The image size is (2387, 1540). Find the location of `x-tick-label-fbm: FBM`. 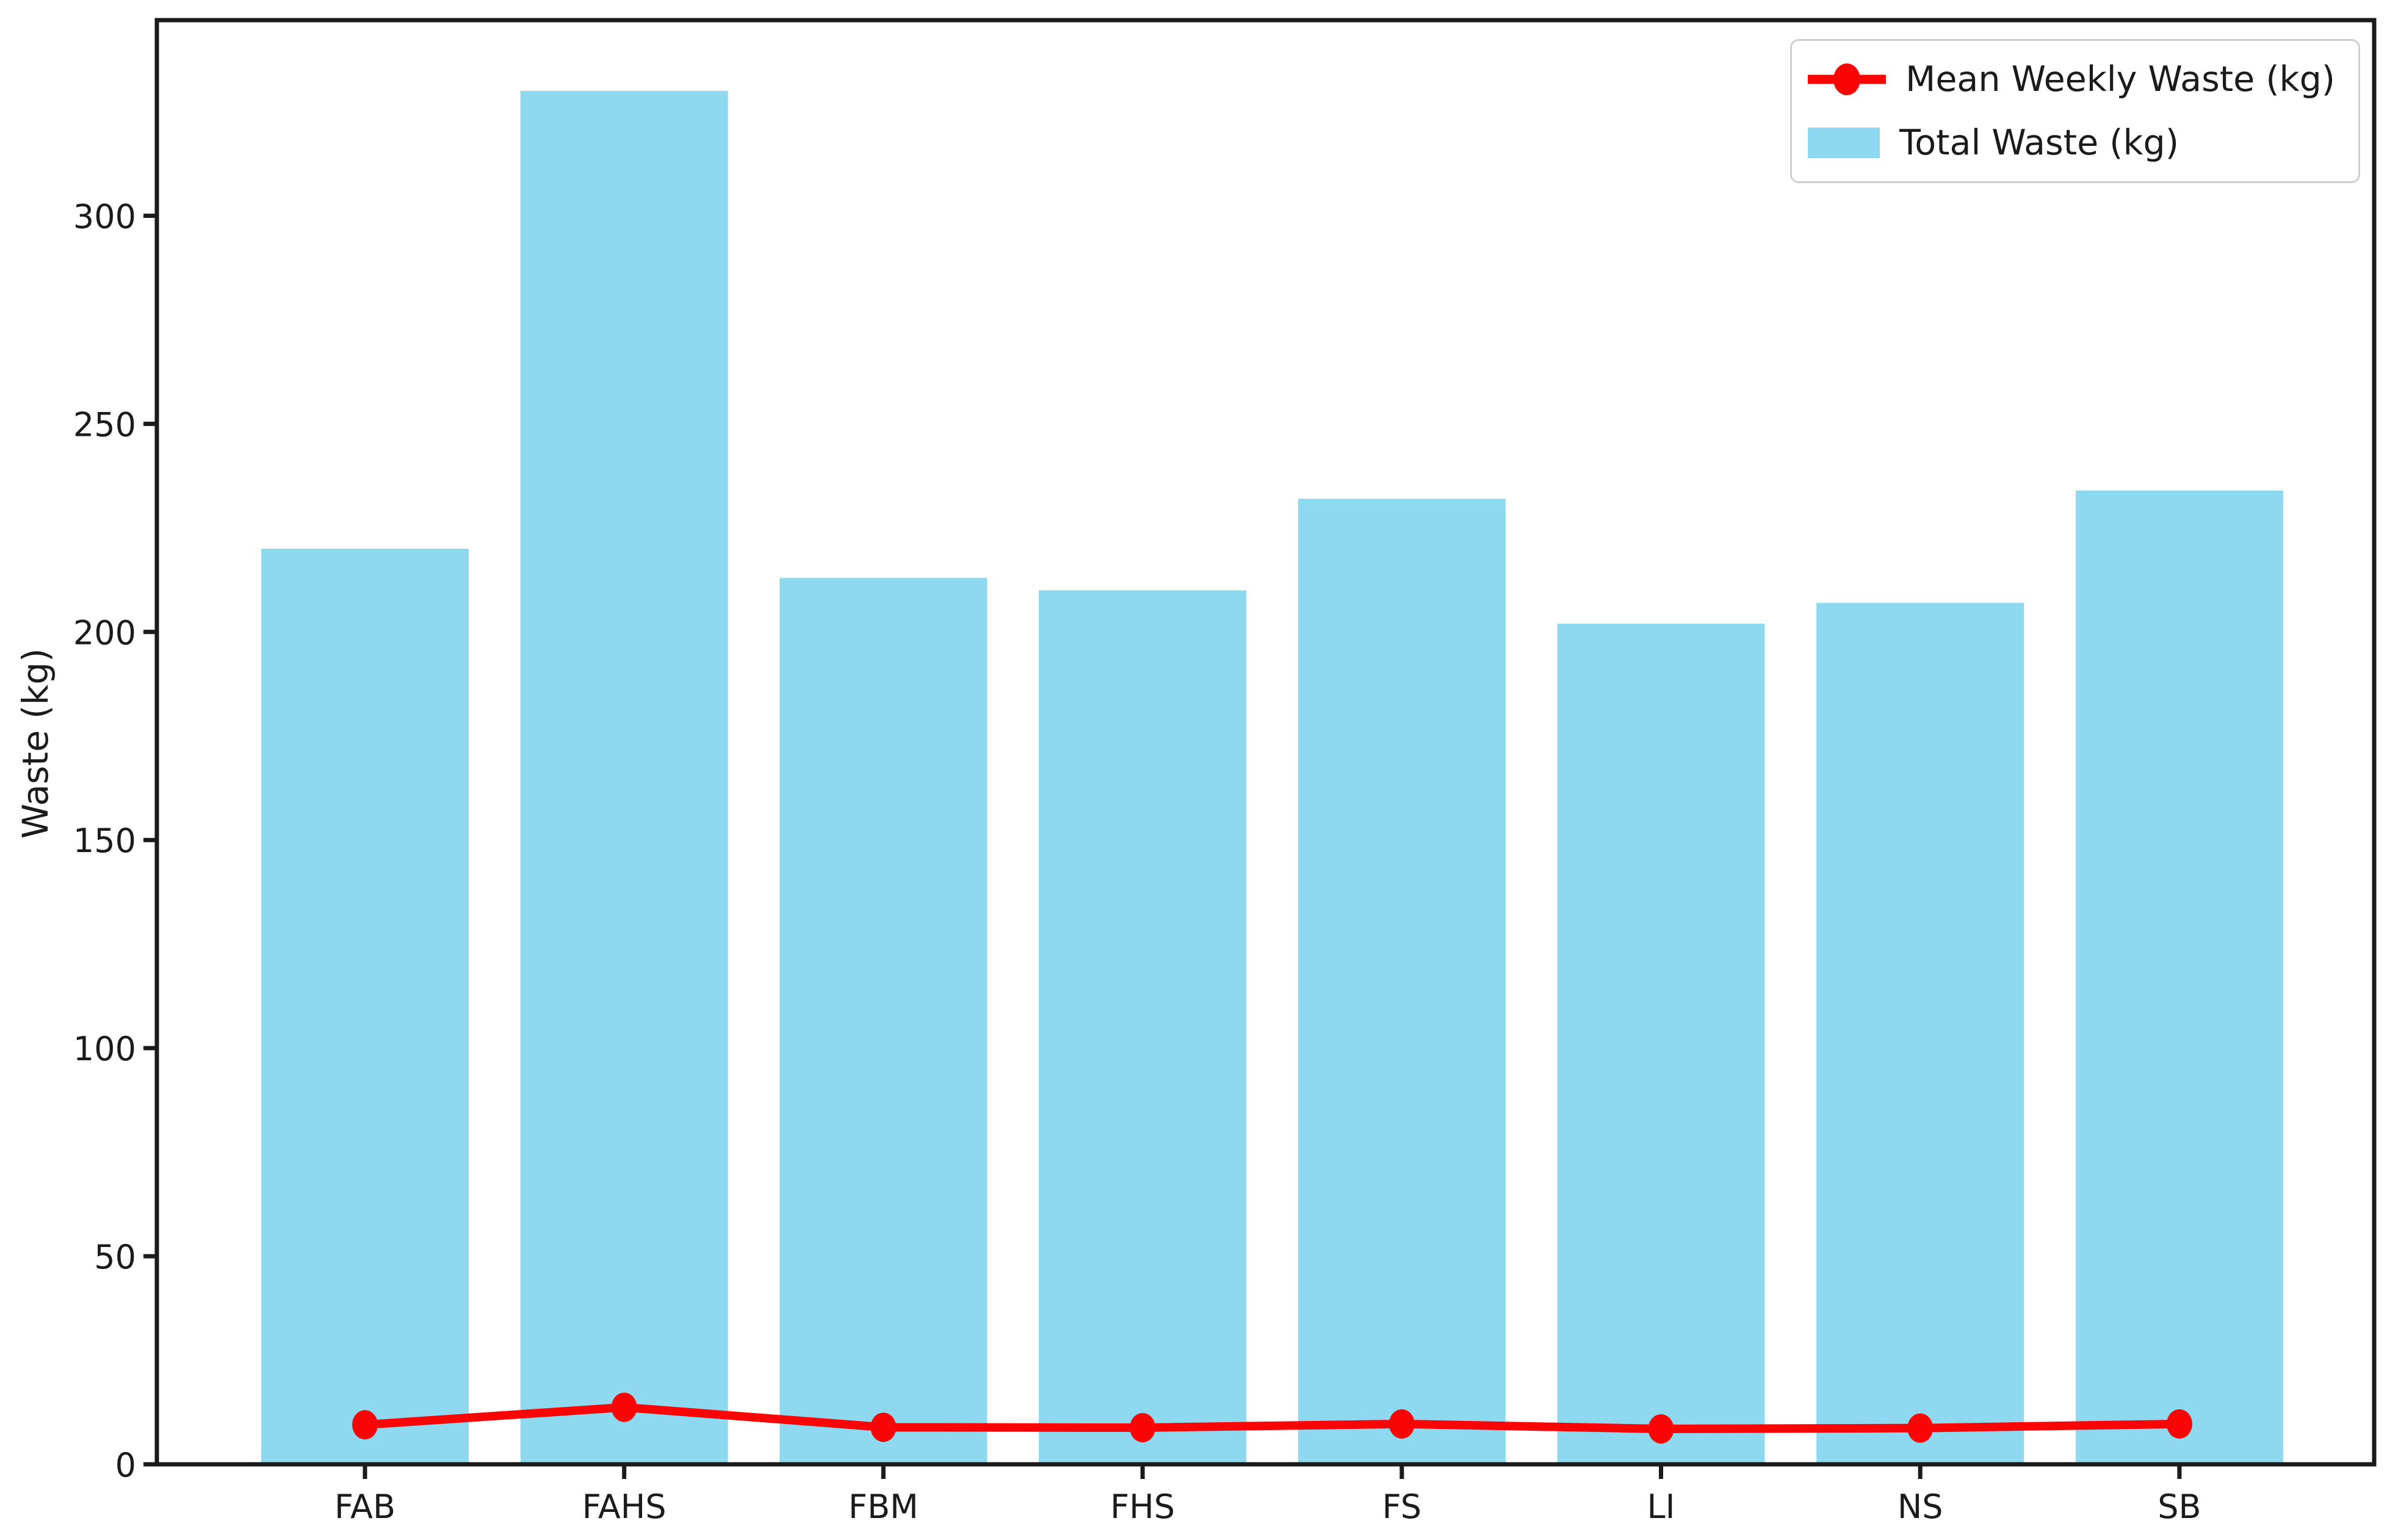

x-tick-label-fbm: FBM is located at coordinates (883, 1507).